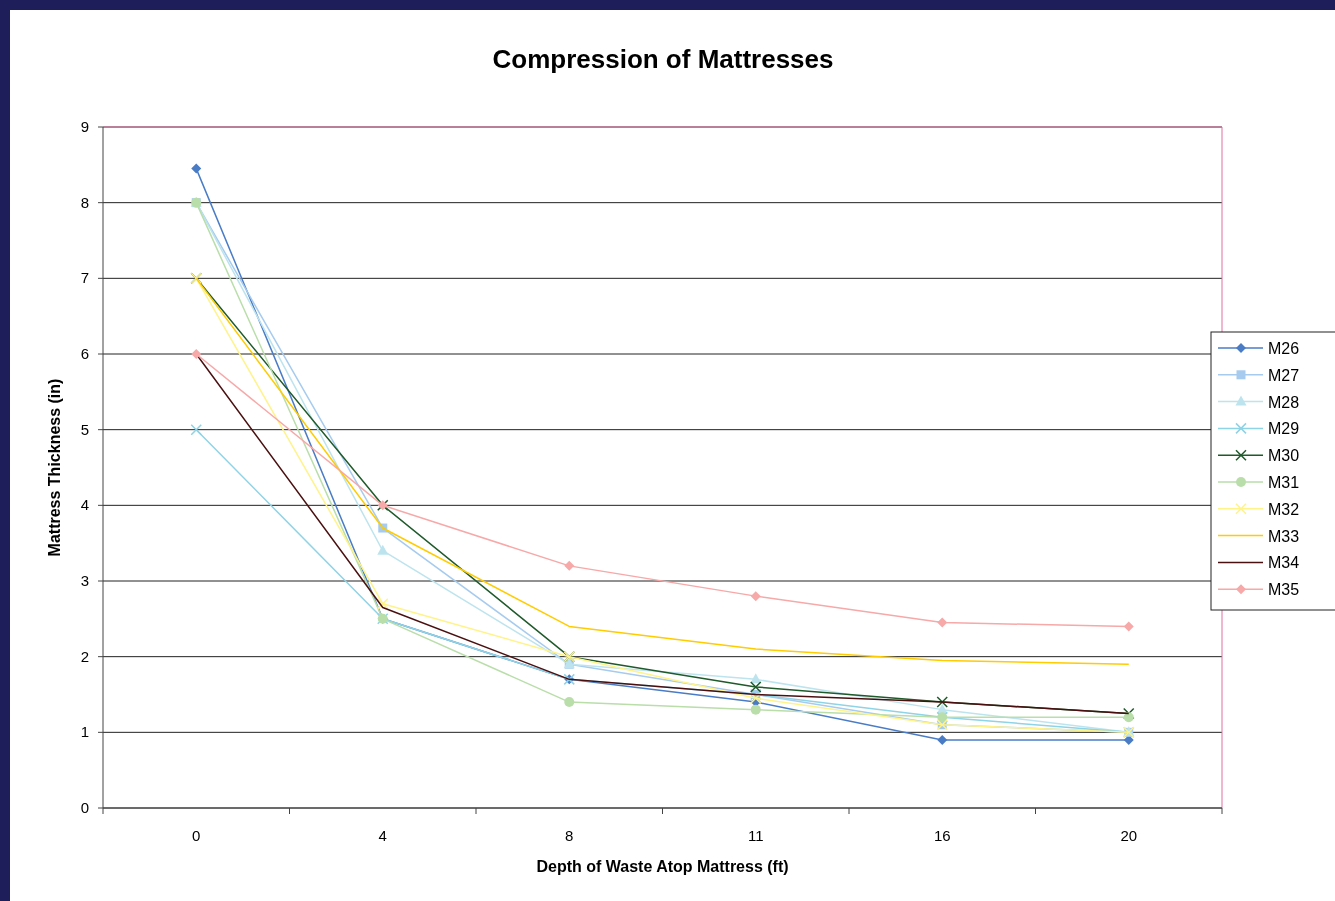 This screenshot has width=1335, height=901. What do you see at coordinates (84, 807) in the screenshot?
I see `y-tick-label: 0` at bounding box center [84, 807].